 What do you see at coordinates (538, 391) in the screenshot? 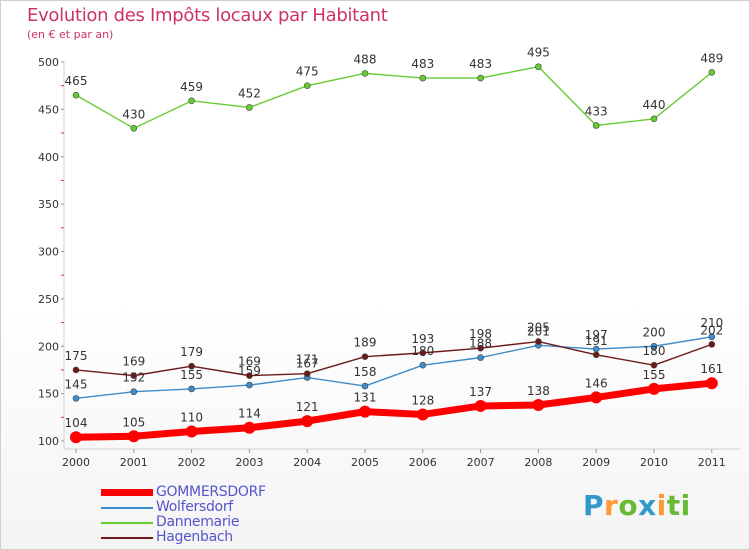
I see `data-label: 138` at bounding box center [538, 391].